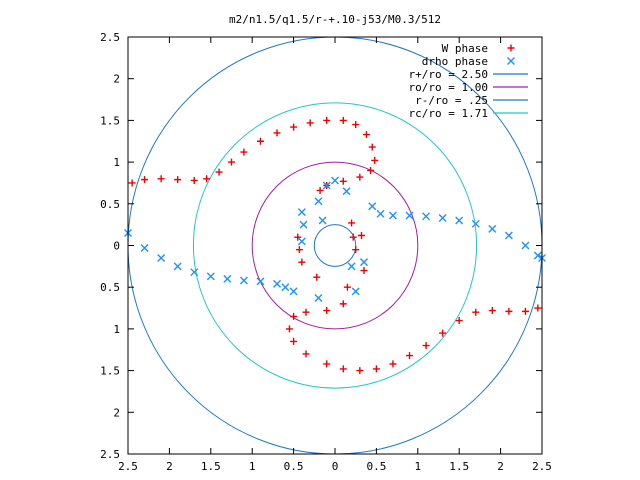 The image size is (640, 480). I want to click on y-tick-label-4: 0.5, so click(110, 204).